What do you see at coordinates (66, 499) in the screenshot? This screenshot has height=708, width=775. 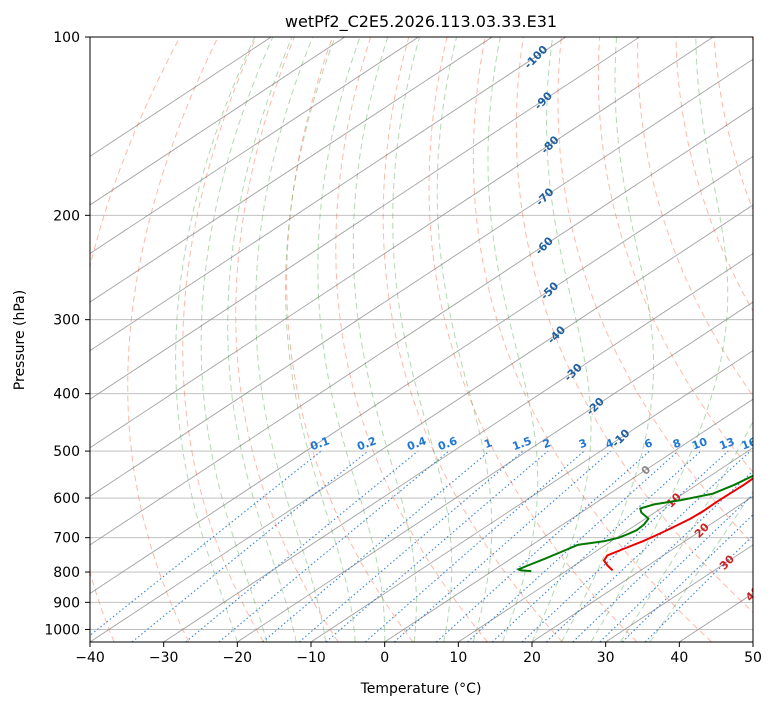 I see `y-tick-label: 600` at bounding box center [66, 499].